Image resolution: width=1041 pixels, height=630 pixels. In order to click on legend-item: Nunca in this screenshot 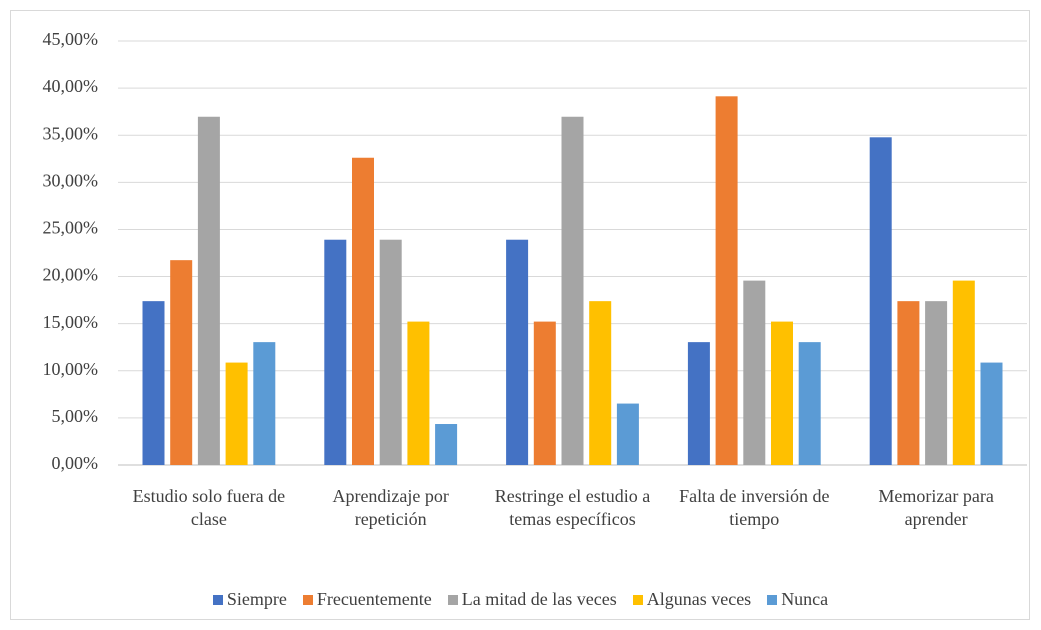, I will do `click(797, 599)`.